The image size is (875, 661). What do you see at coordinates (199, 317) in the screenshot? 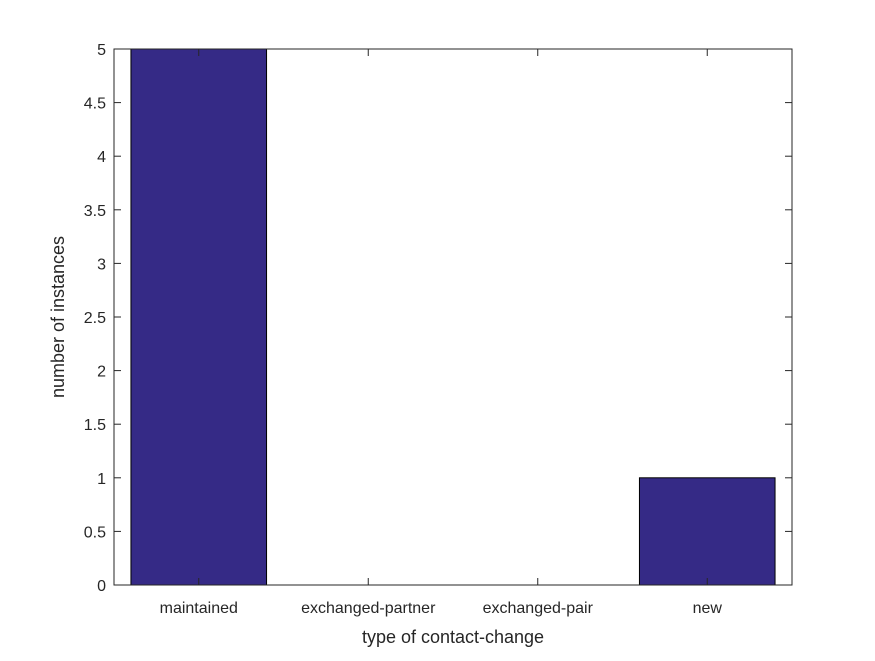
I see `bar-maintained` at bounding box center [199, 317].